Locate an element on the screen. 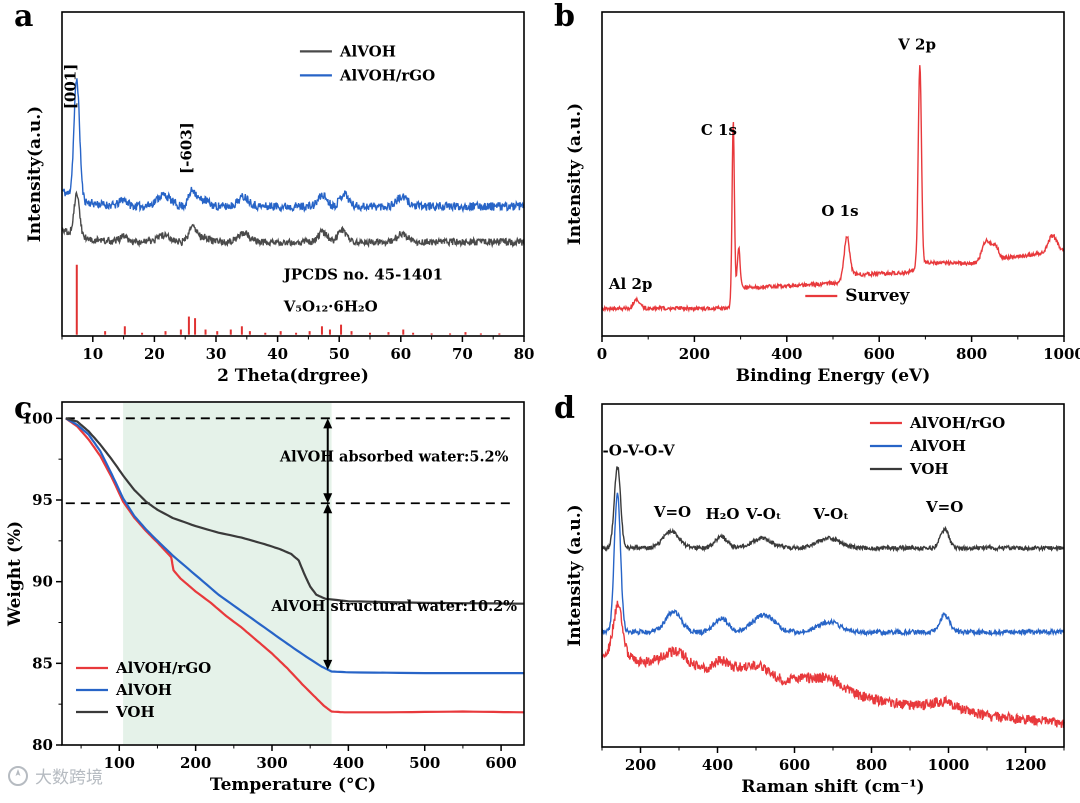  watermark: 大数跨境 is located at coordinates (54, 775).